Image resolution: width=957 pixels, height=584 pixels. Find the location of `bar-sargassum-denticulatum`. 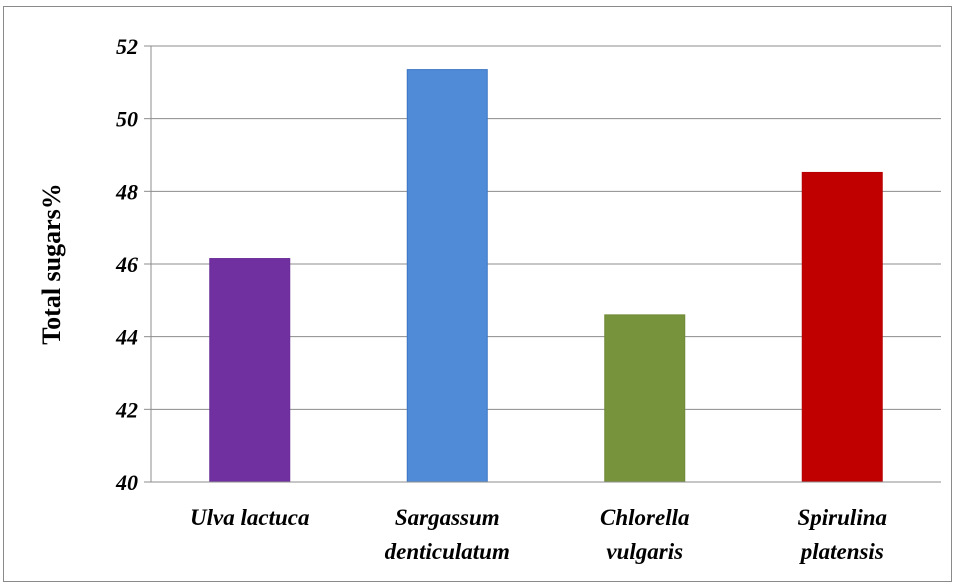

bar-sargassum-denticulatum is located at coordinates (447, 276).